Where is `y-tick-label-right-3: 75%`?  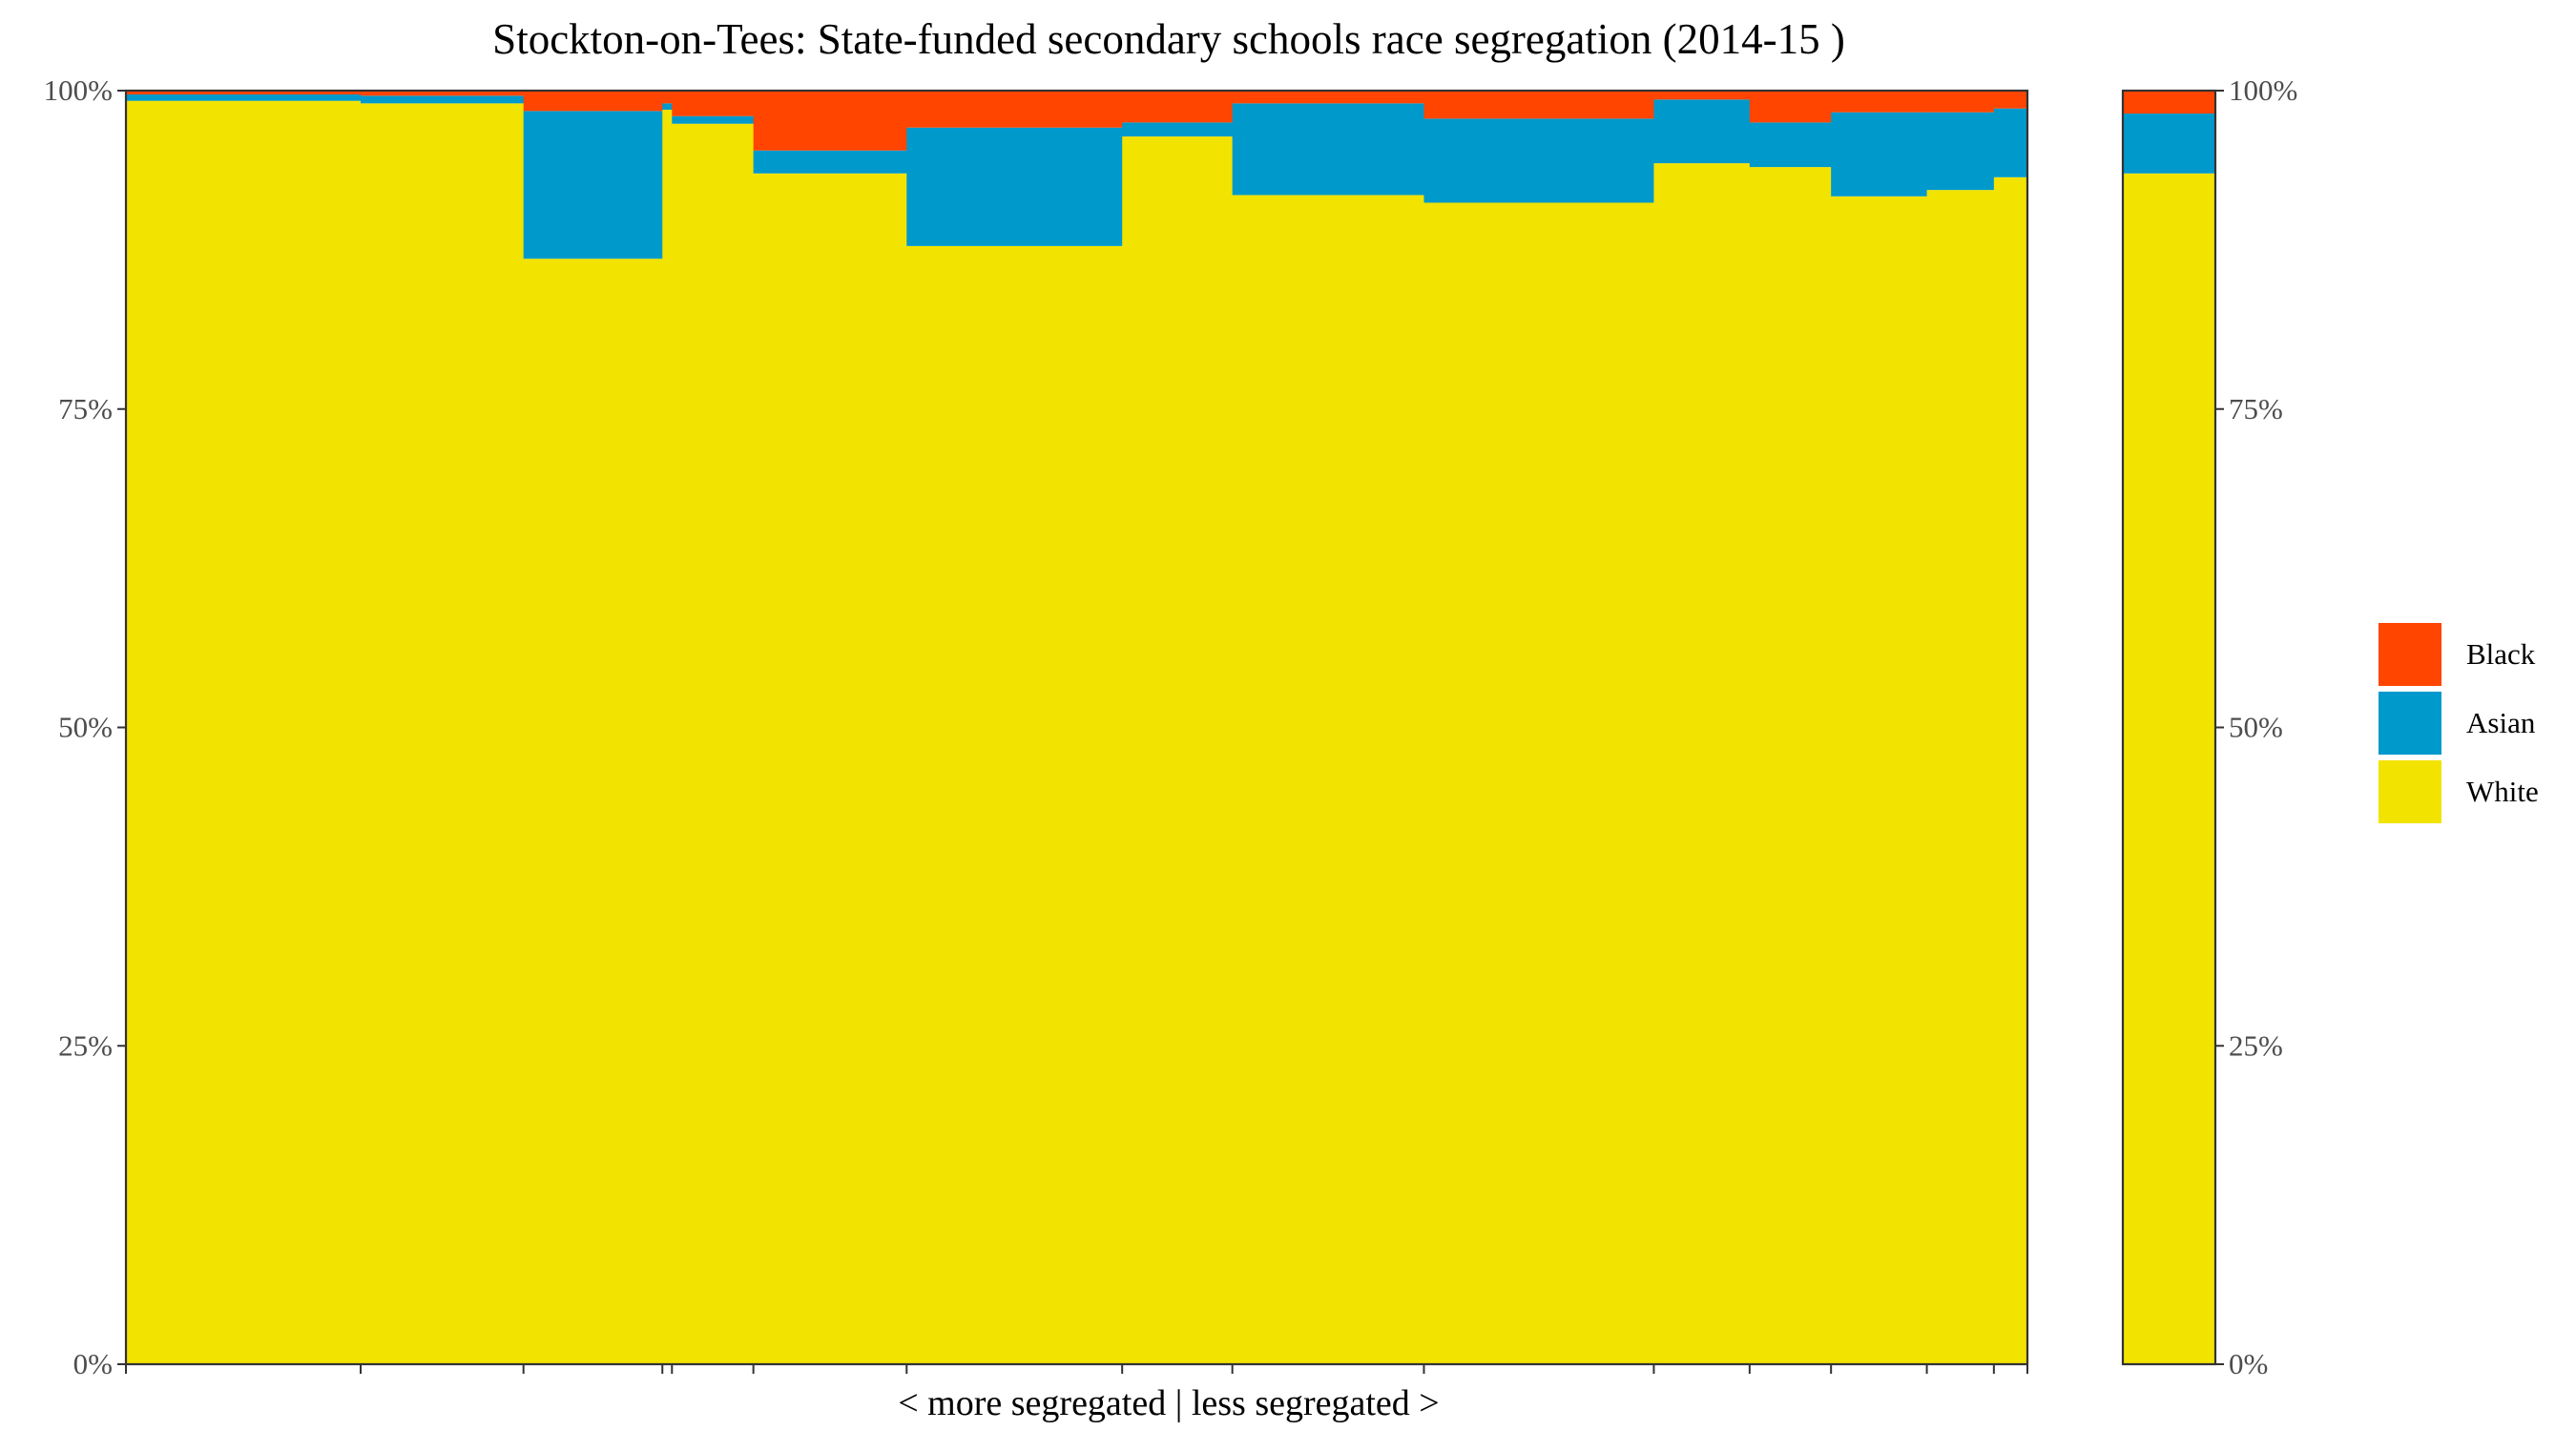 y-tick-label-right-3: 75% is located at coordinates (2256, 408).